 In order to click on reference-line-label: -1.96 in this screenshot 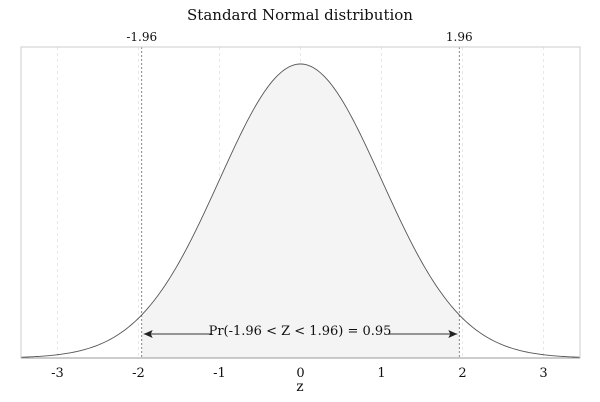, I will do `click(141, 37)`.